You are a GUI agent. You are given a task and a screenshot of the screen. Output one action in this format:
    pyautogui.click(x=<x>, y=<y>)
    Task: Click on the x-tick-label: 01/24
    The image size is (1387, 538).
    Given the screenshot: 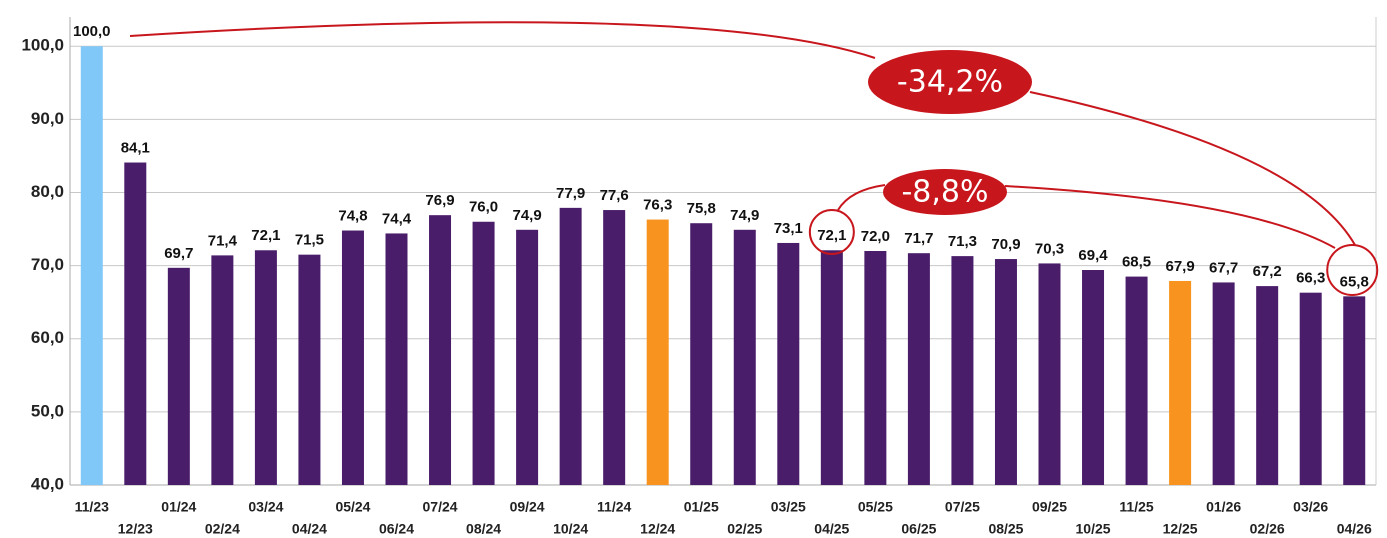 What is the action you would take?
    pyautogui.click(x=178, y=507)
    